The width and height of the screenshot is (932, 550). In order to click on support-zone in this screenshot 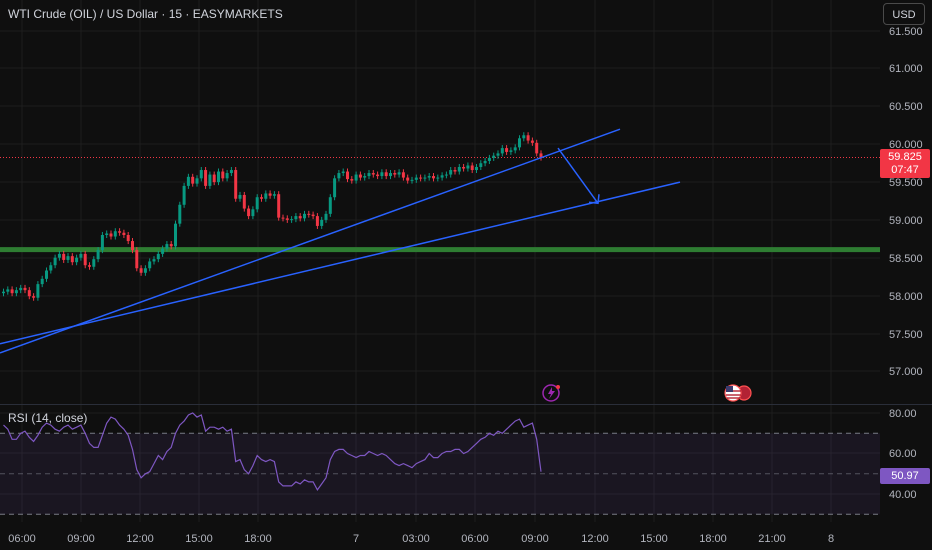, I will do `click(440, 250)`.